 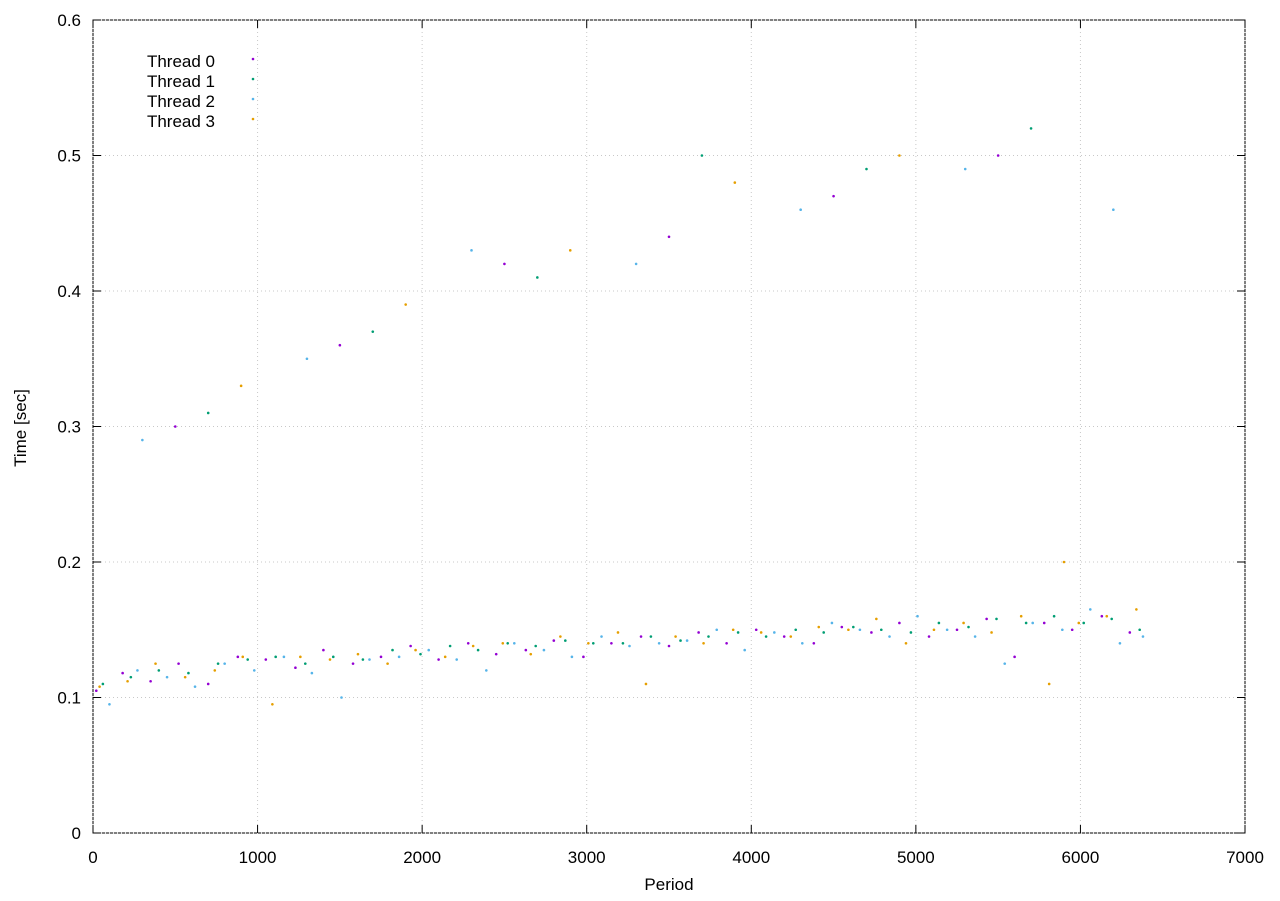 What do you see at coordinates (181, 81) in the screenshot?
I see `legend-label: Thread 1` at bounding box center [181, 81].